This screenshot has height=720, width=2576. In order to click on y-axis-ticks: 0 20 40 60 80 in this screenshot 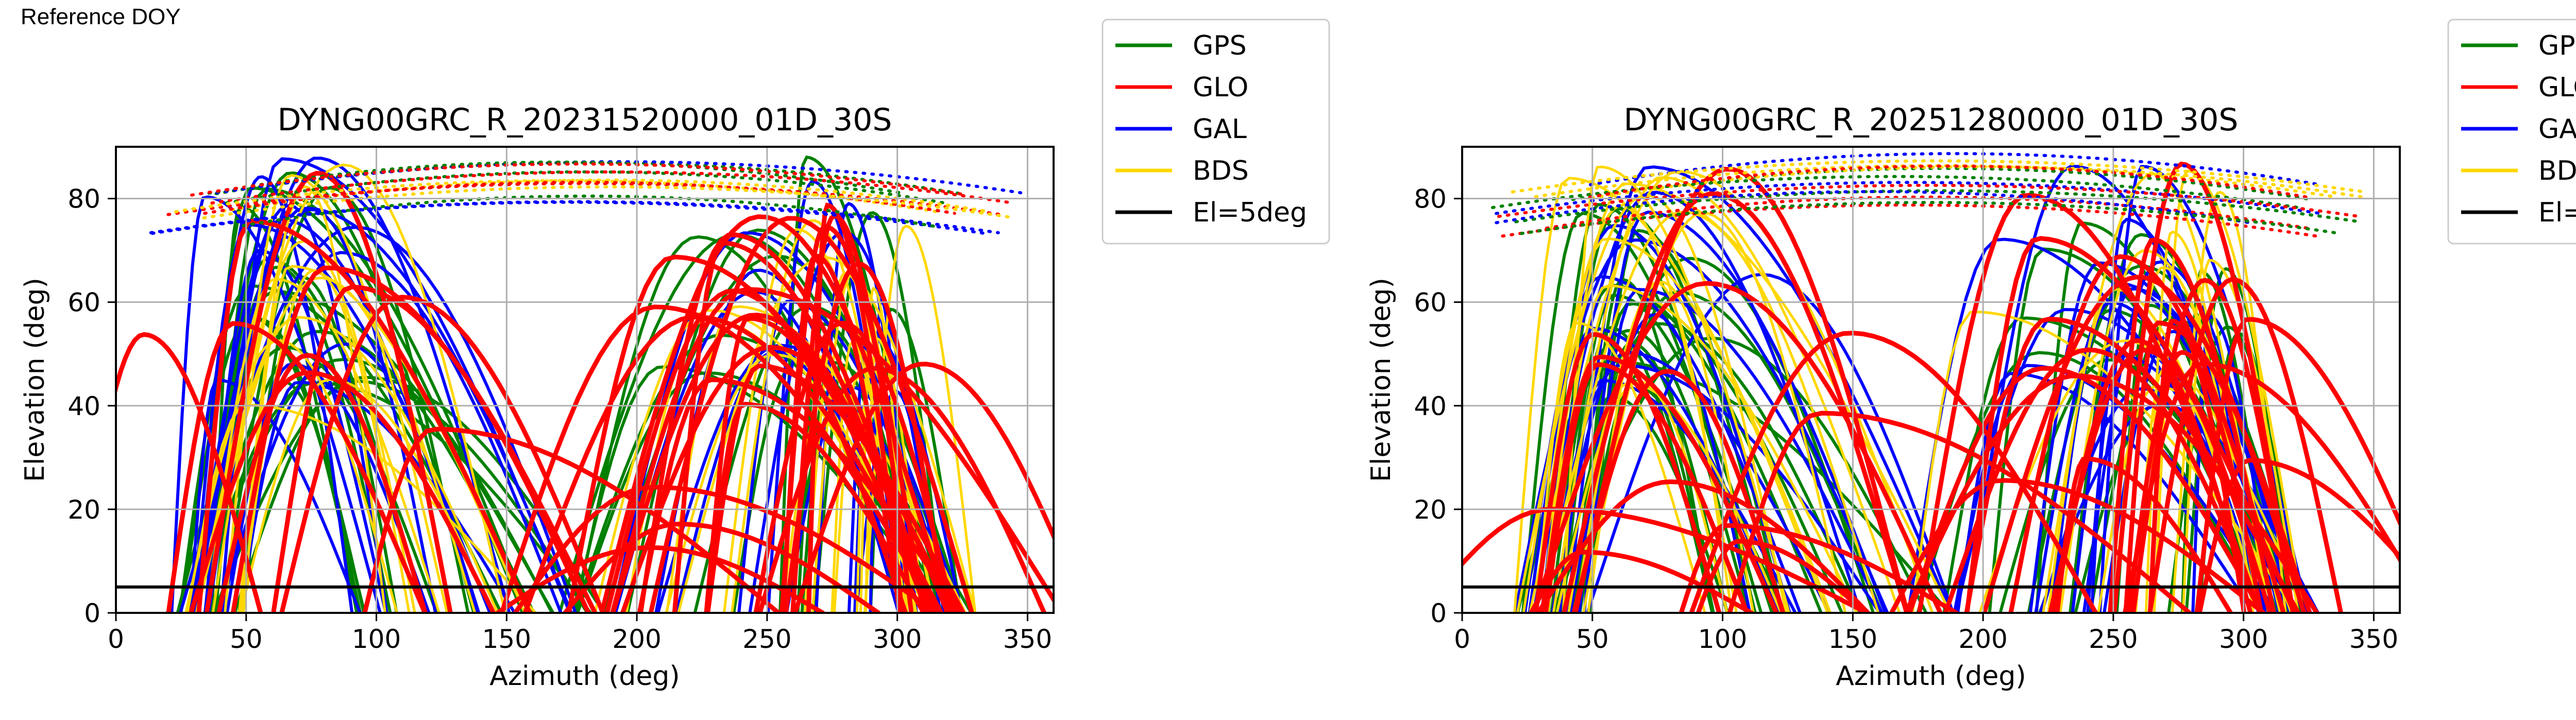, I will do `click(1438, 406)`.